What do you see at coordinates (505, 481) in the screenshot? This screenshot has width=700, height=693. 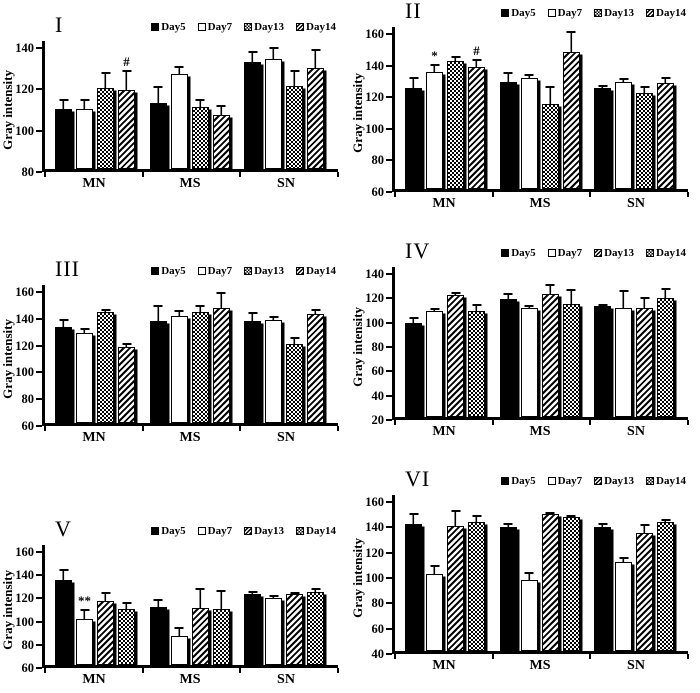 I see `legend-swatch-solid-icon` at bounding box center [505, 481].